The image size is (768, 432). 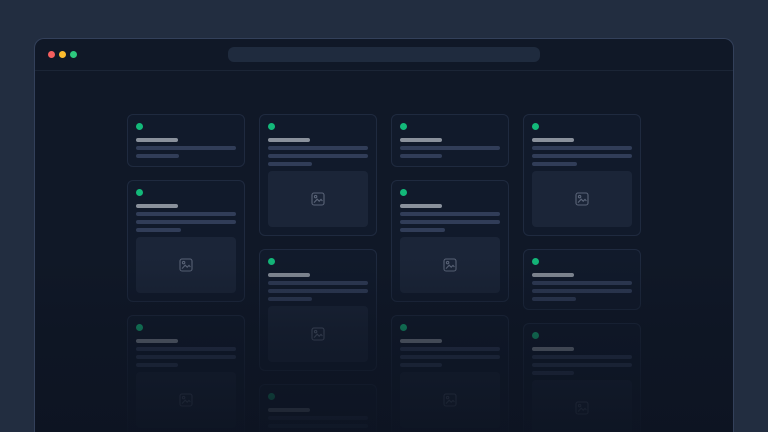 What do you see at coordinates (51, 54) in the screenshot?
I see `close-window-icon` at bounding box center [51, 54].